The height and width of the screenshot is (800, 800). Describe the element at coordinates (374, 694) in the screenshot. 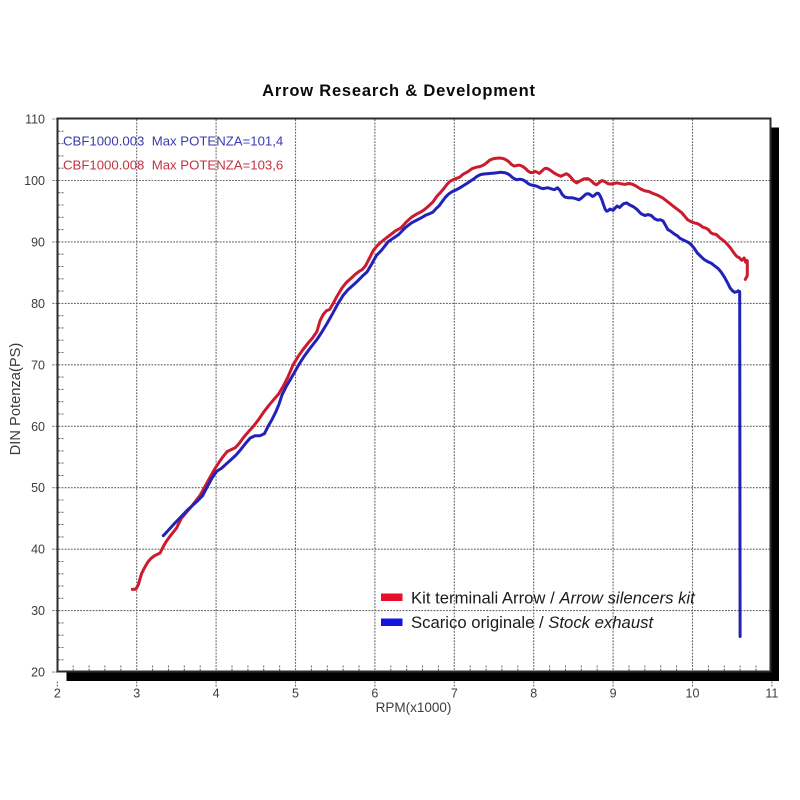

I see `svg-text: 6` at that location.